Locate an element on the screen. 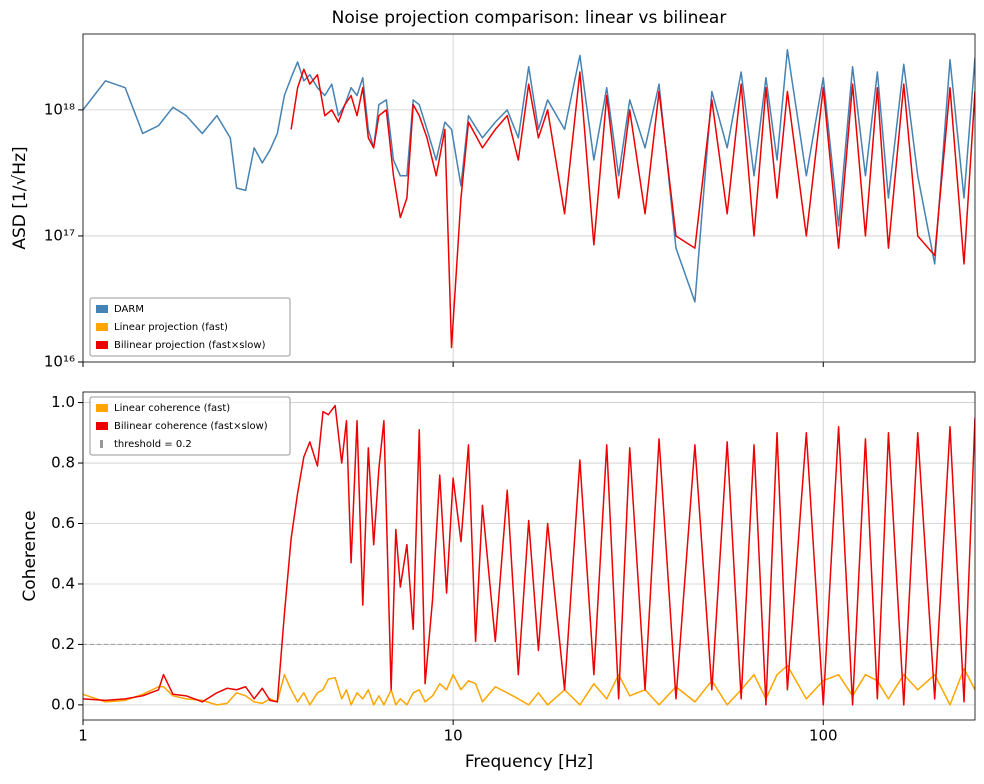  legend-label: DARM is located at coordinates (129, 309).